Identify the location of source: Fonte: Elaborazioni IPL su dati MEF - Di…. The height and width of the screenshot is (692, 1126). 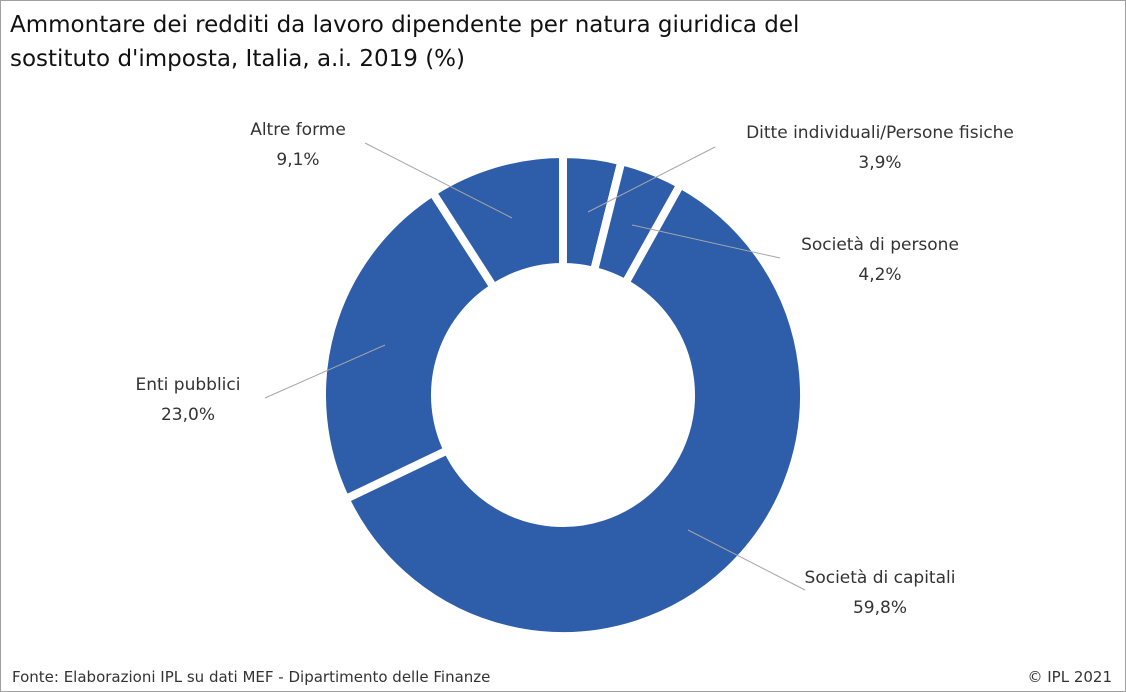
(251, 677).